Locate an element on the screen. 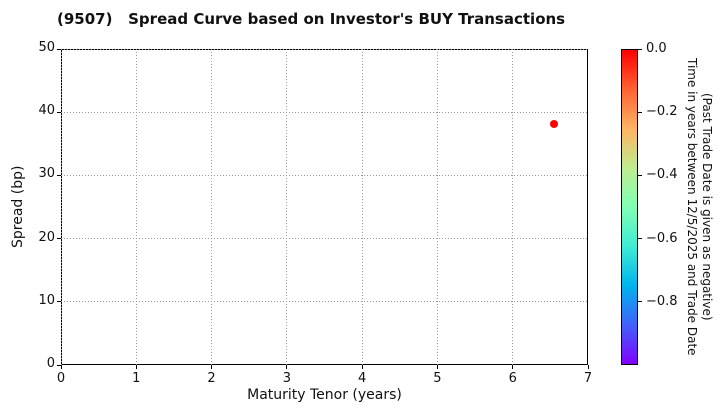  x-tick-label-4: 4 is located at coordinates (362, 378).